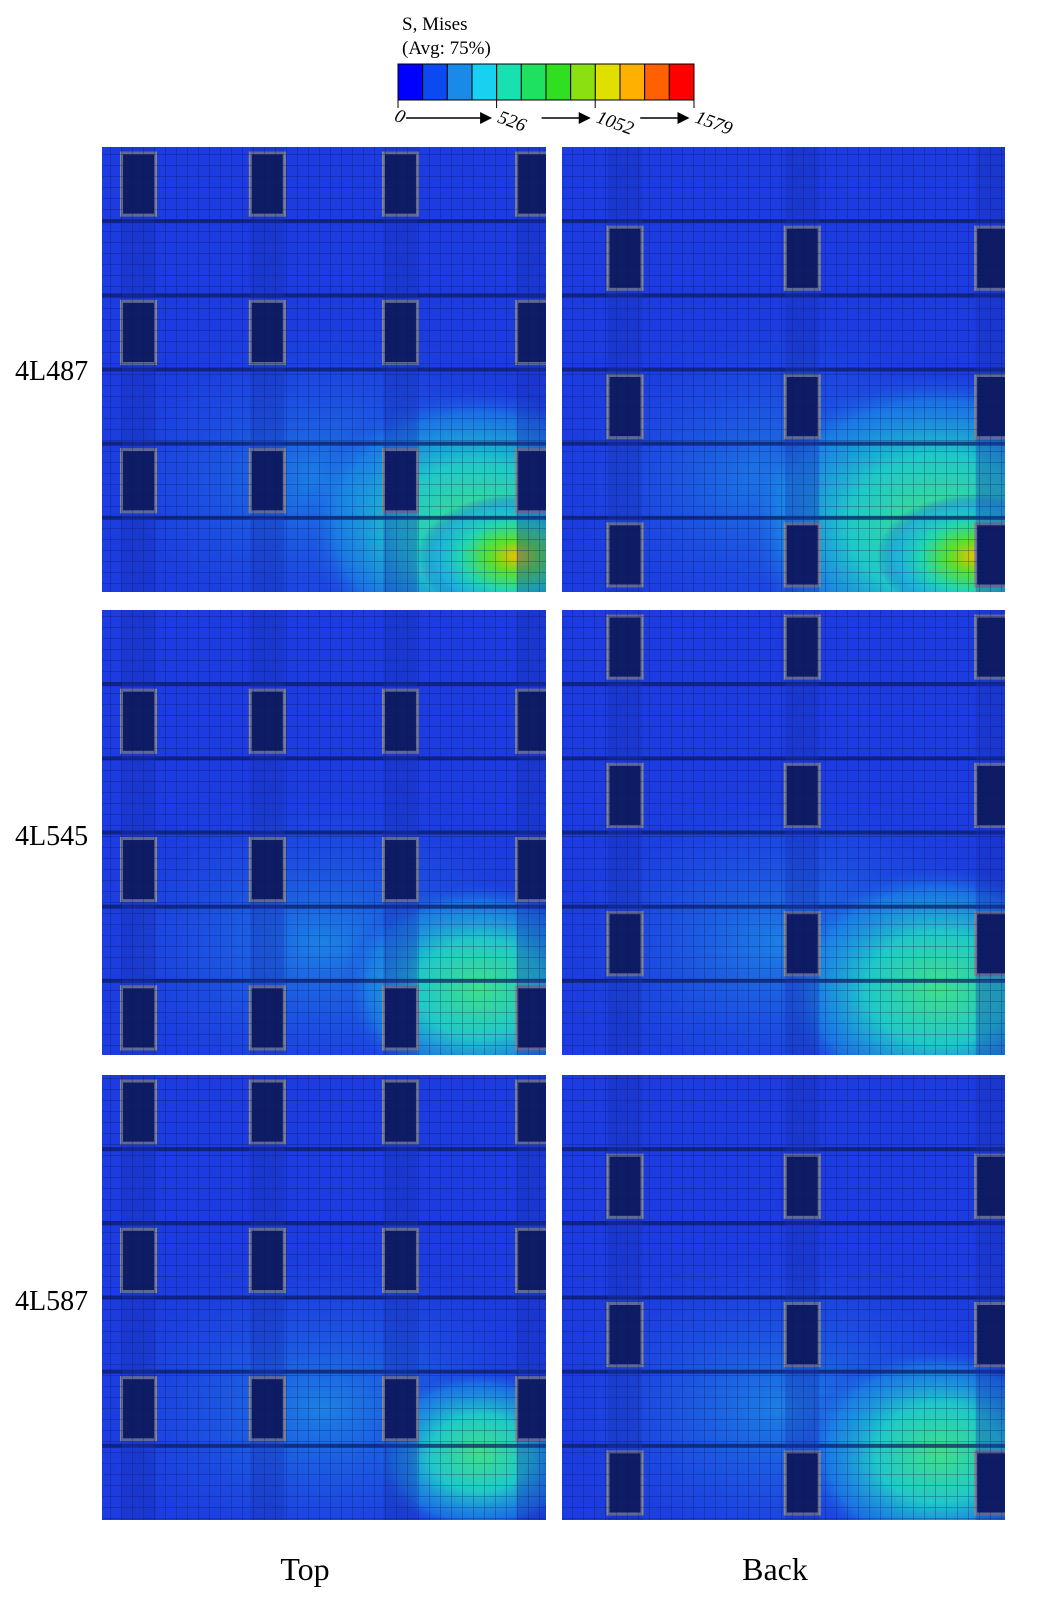 Image resolution: width=1051 pixels, height=1609 pixels. Describe the element at coordinates (512, 122) in the screenshot. I see `colorbar-tick-label: 526` at that location.